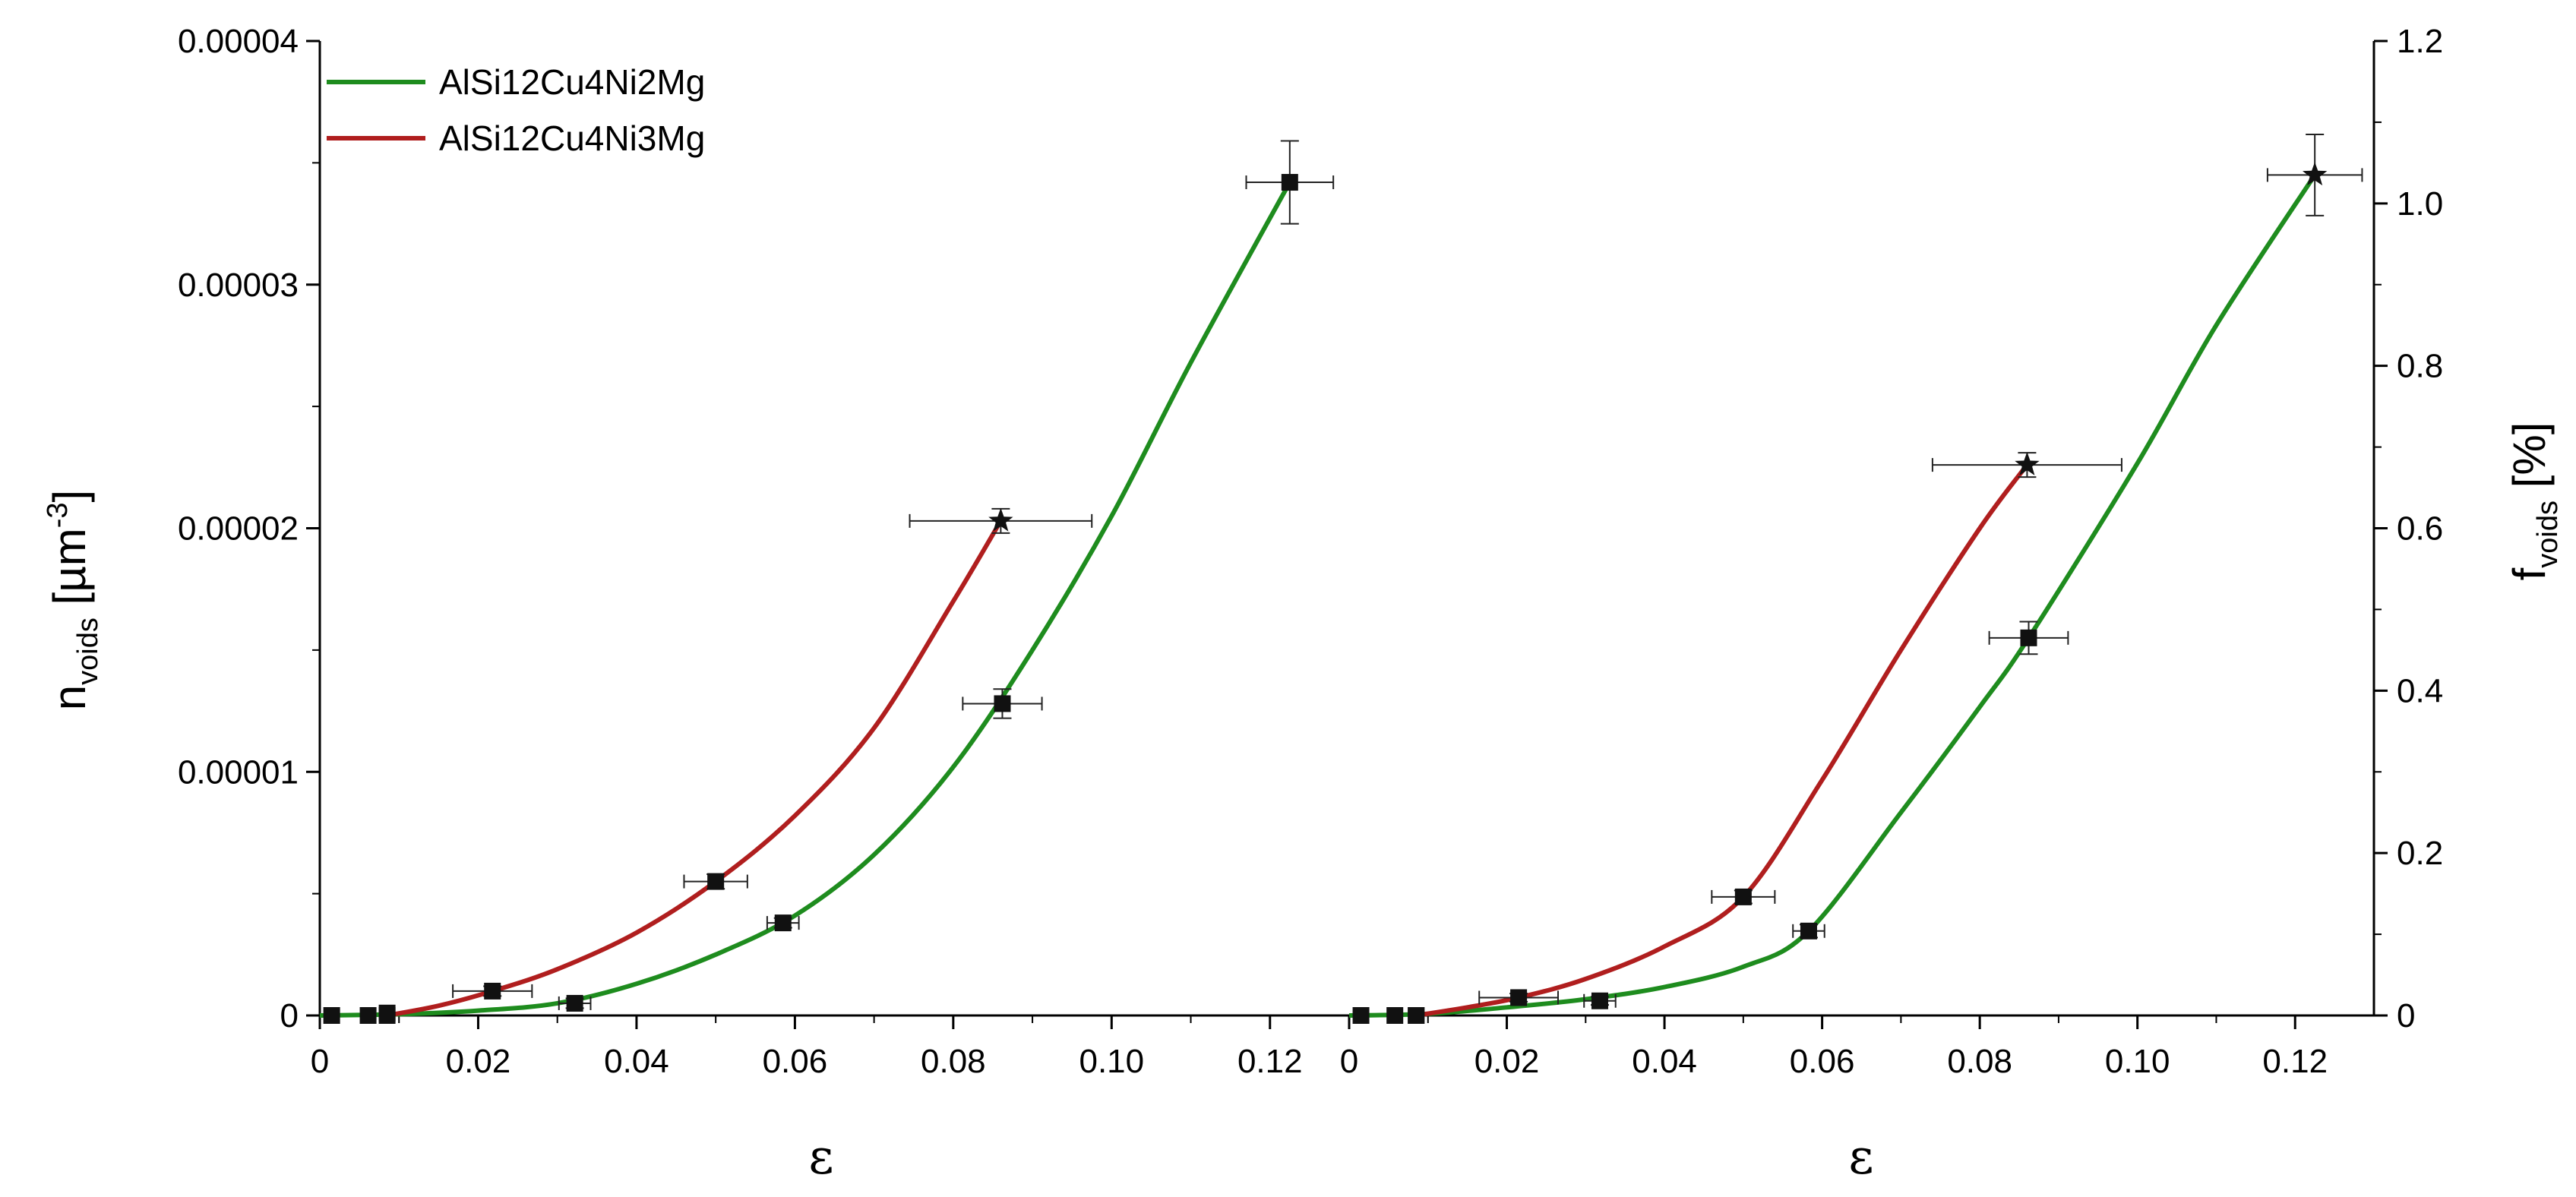  Describe the element at coordinates (795, 1061) in the screenshot. I see `left-x-tick-label: 0.06` at that location.